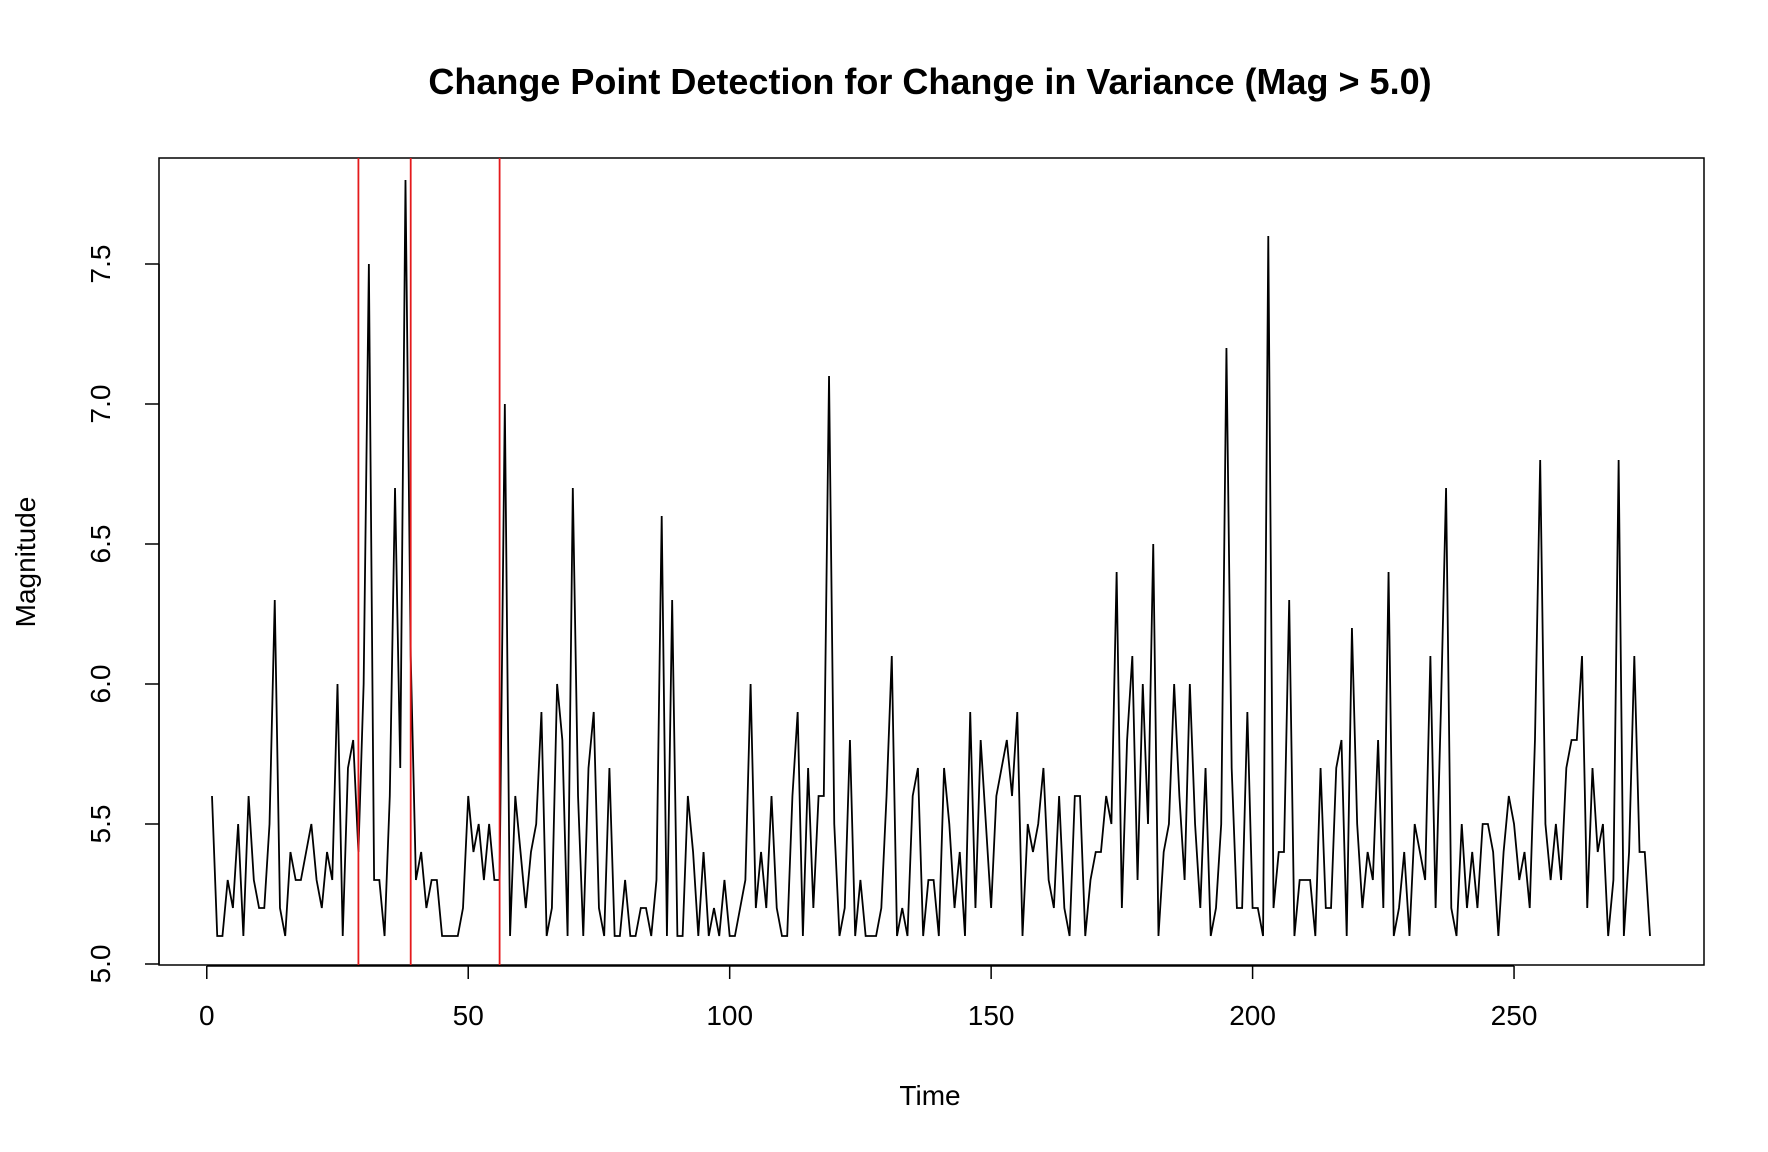 This screenshot has width=1768, height=1152. I want to click on x-tick-label: 0, so click(207, 1015).